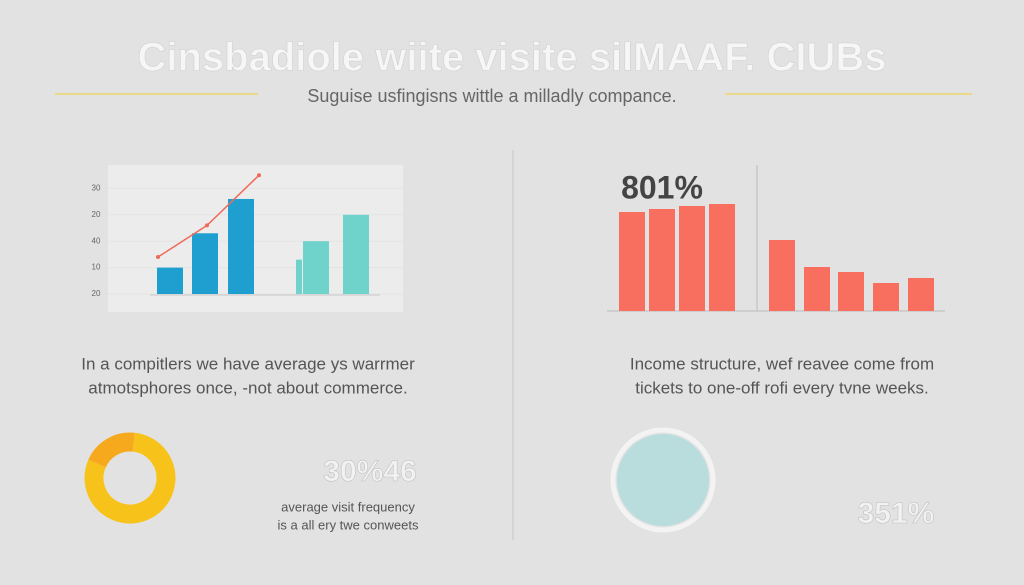  Describe the element at coordinates (511, 58) in the screenshot. I see `title: Cinsbadiole wiite visite silMAAF. CIUBs` at that location.